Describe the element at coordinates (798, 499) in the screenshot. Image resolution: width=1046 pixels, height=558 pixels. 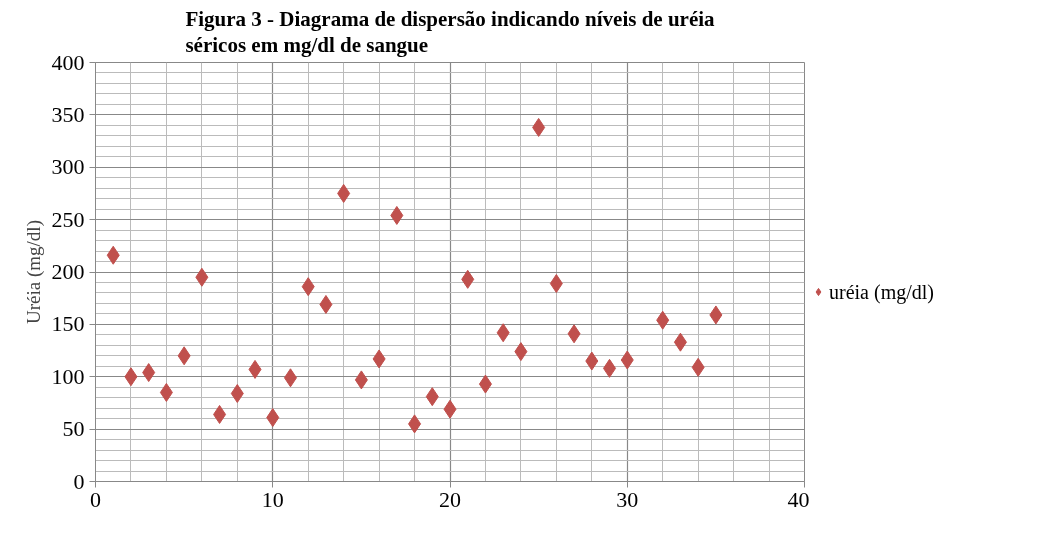
I see `x-tick-label: 40` at that location.